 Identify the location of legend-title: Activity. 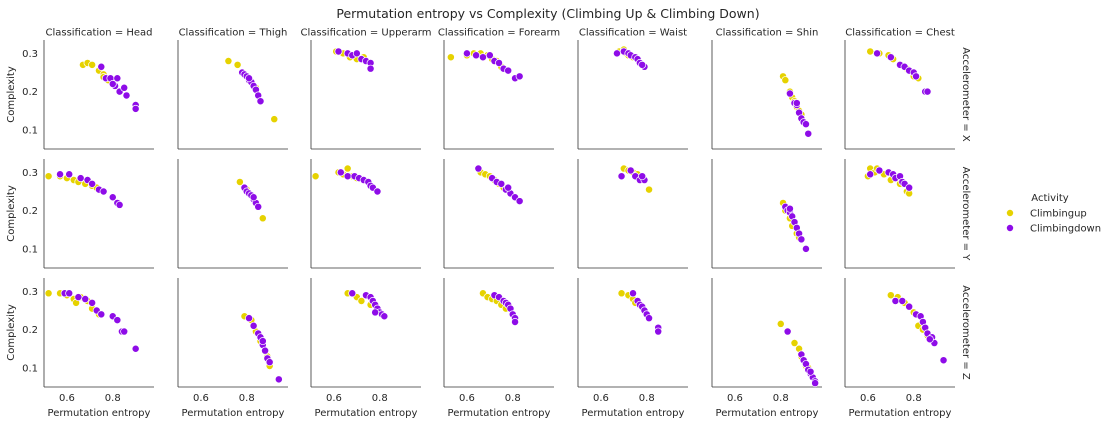
(1049, 198).